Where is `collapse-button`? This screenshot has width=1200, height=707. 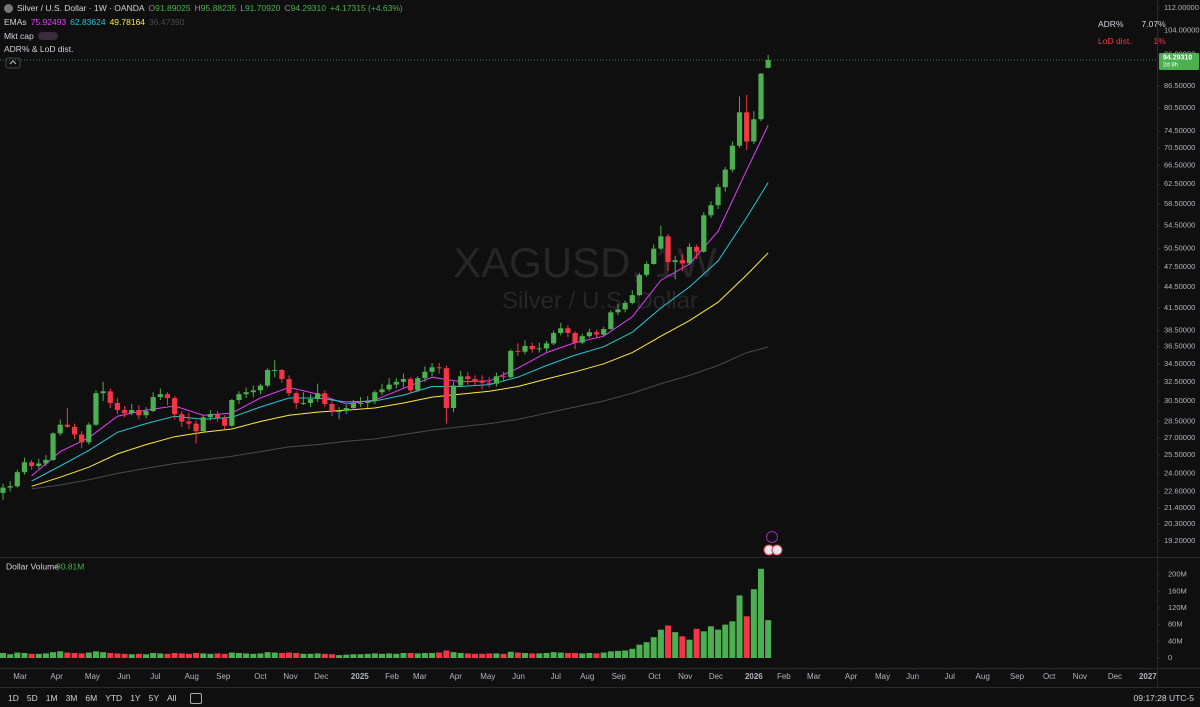
collapse-button is located at coordinates (13, 63).